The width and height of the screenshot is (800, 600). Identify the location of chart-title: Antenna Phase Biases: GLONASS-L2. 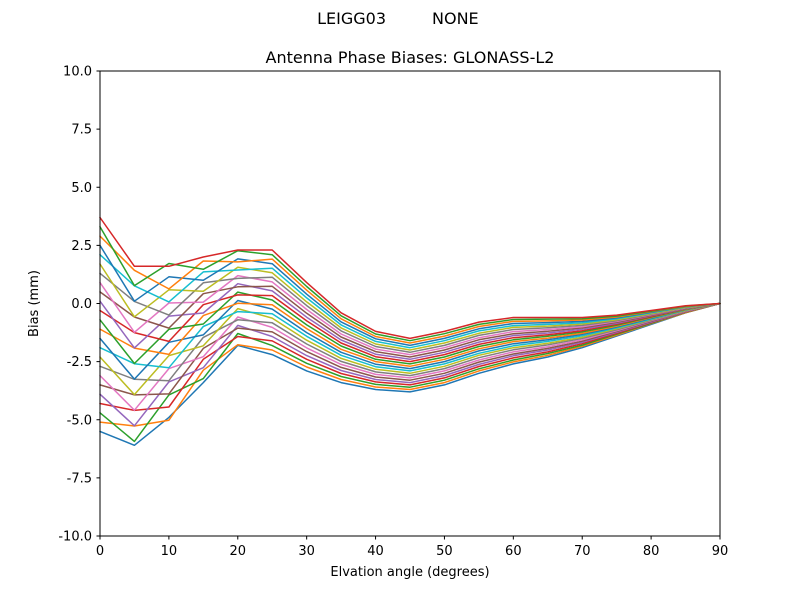
(410, 57).